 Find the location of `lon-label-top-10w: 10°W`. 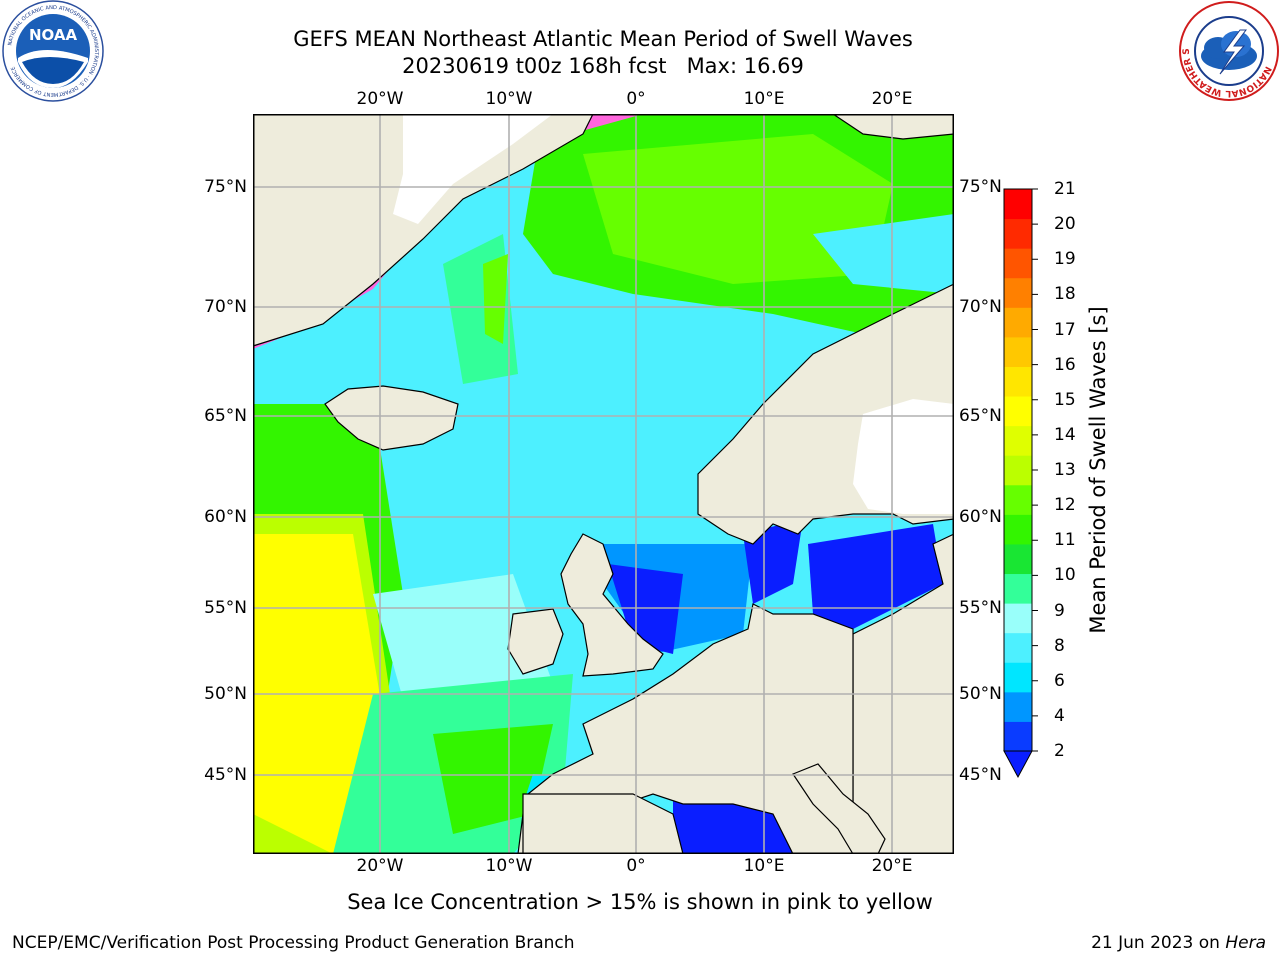

lon-label-top-10w: 10°W is located at coordinates (509, 99).